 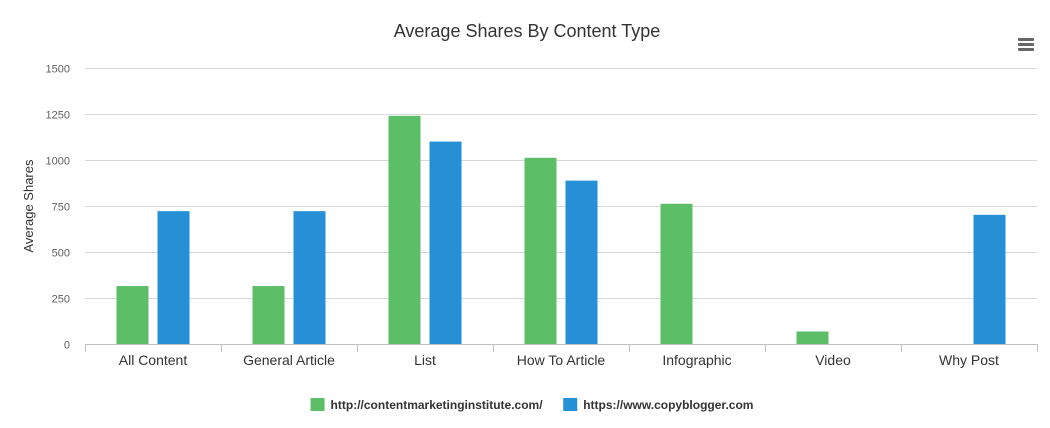 I want to click on y-axis-ticks: 0 250 500 750 1000 1250 1500, so click(x=58, y=208).